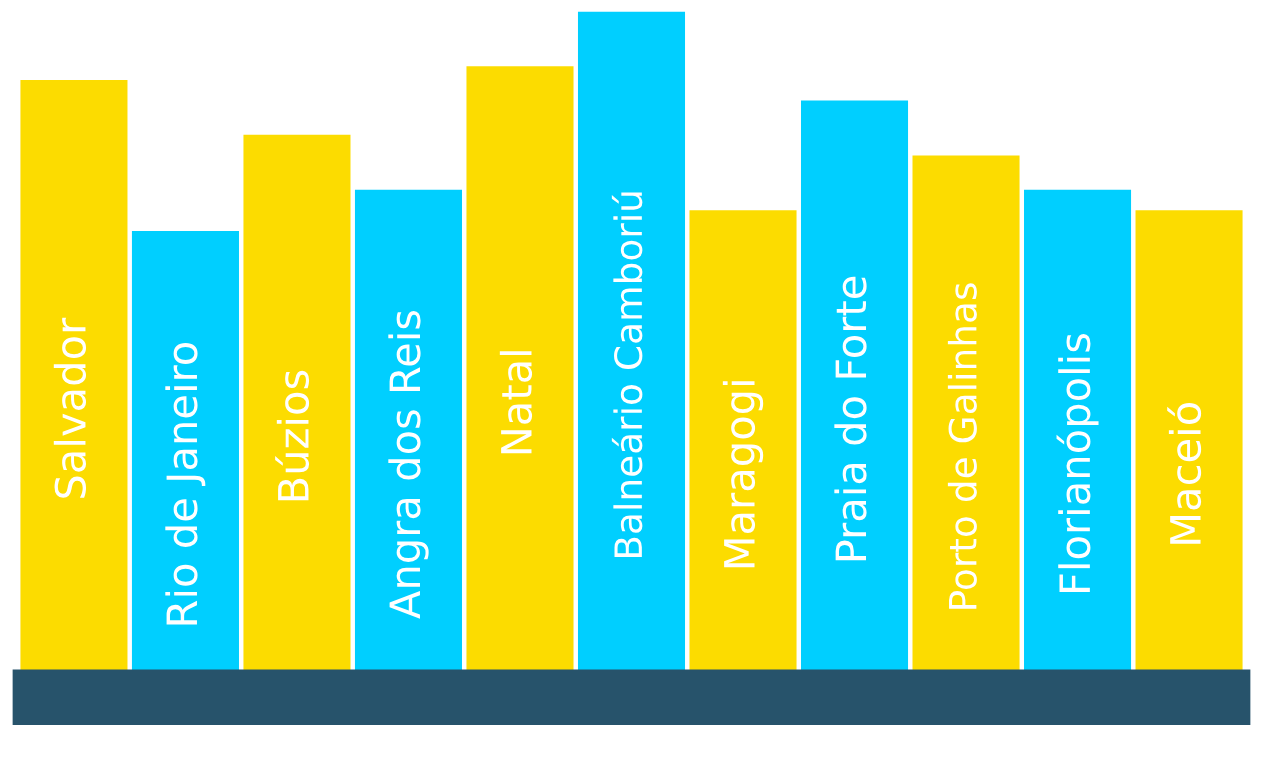 The image size is (1263, 762). Describe the element at coordinates (962, 446) in the screenshot. I see `x-tick-label: Porto de Galinhas` at that location.